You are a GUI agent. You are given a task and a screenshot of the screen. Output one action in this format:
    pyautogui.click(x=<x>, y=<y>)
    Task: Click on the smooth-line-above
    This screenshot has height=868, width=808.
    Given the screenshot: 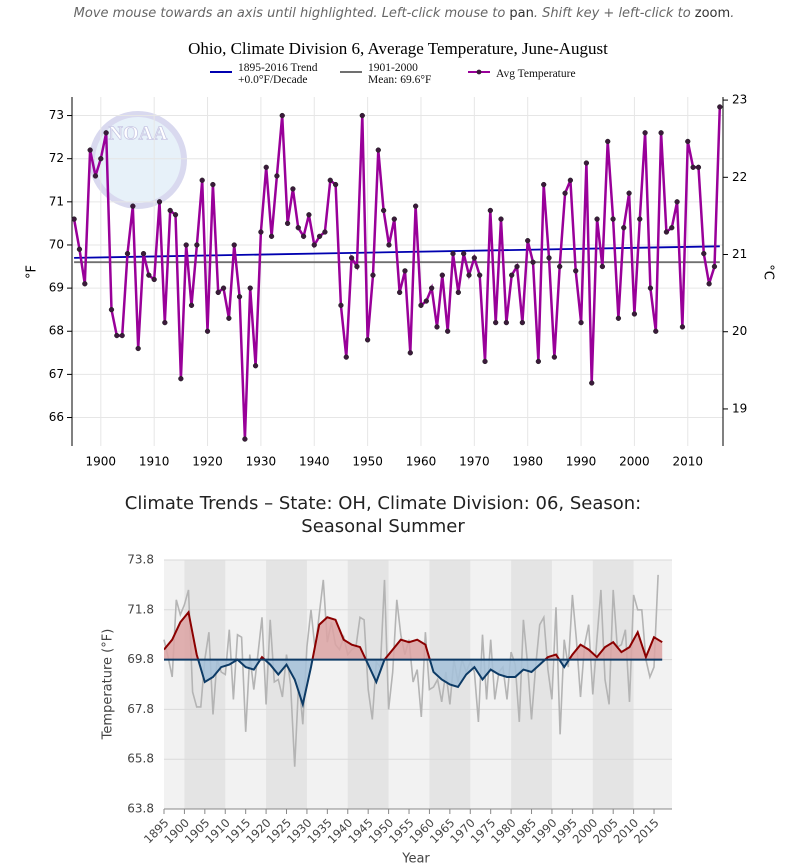 What is the action you would take?
    pyautogui.click(x=413, y=635)
    